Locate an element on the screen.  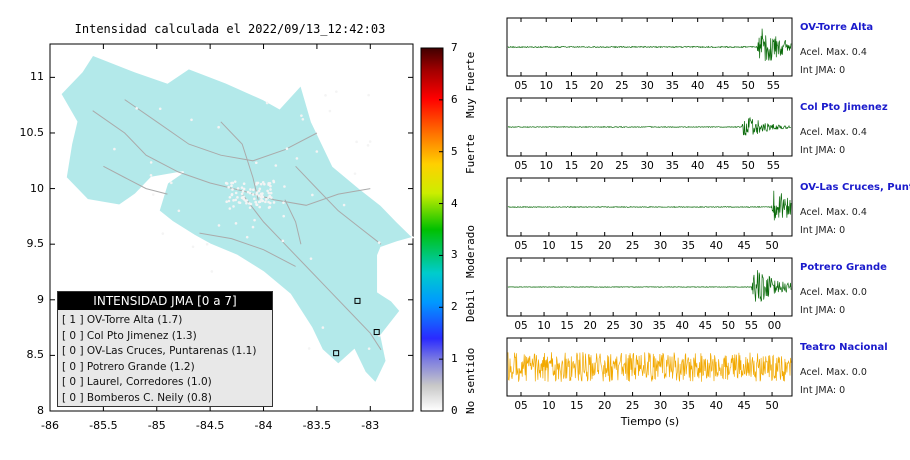
wave-tick-label: 55 is located at coordinates (773, 166).